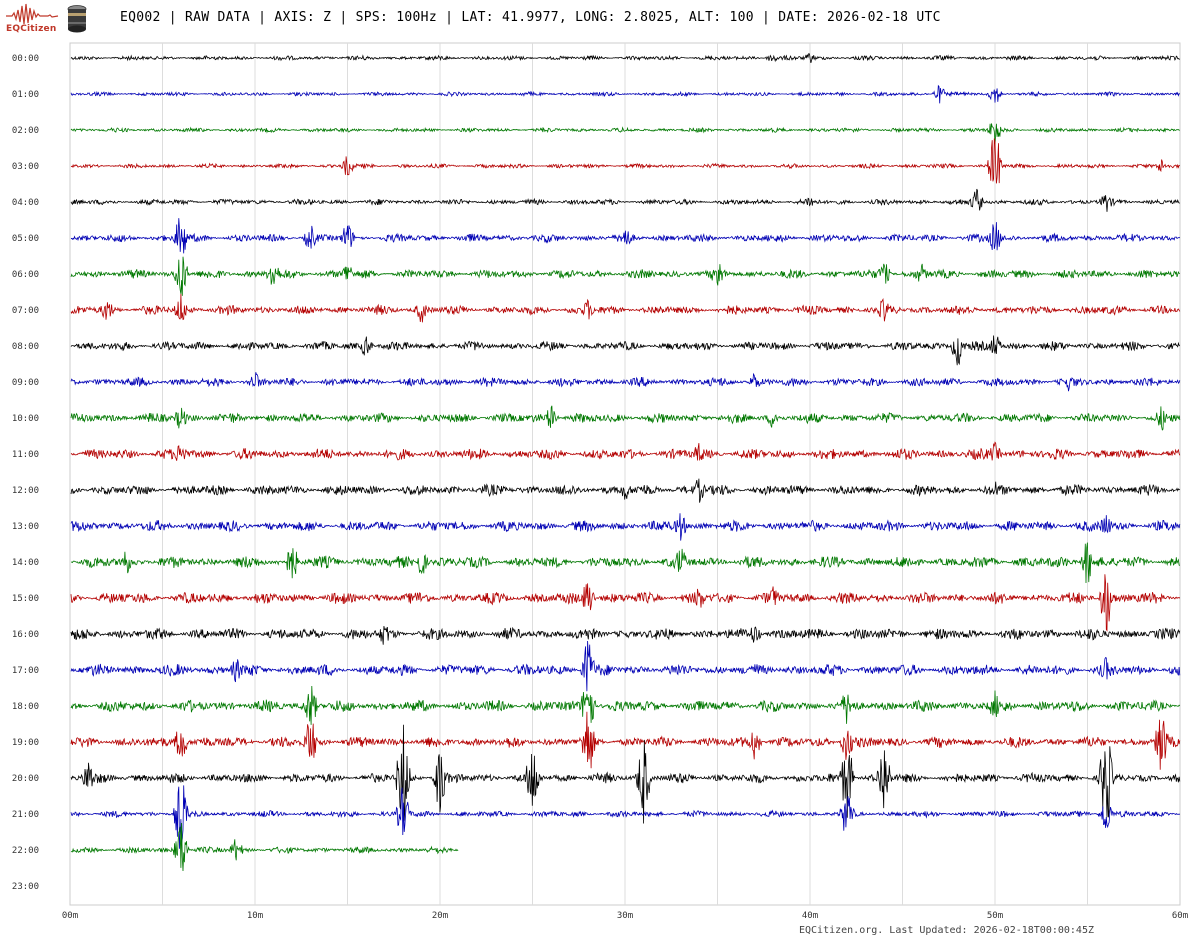 This screenshot has height=940, width=1200. I want to click on x-tick-label: 40m, so click(810, 915).